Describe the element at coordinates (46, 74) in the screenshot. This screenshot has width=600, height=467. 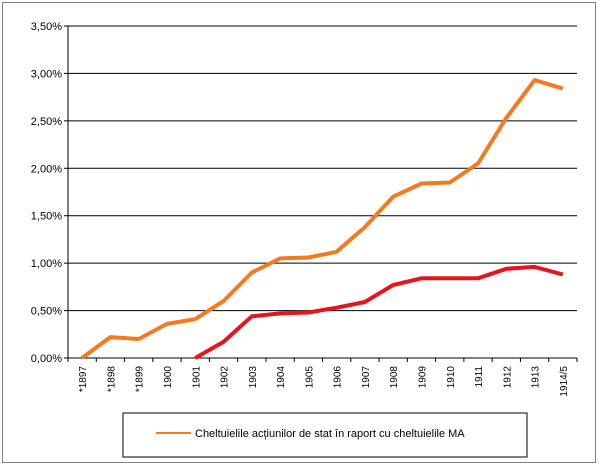
I see `y-tick-label: 3,00%` at that location.